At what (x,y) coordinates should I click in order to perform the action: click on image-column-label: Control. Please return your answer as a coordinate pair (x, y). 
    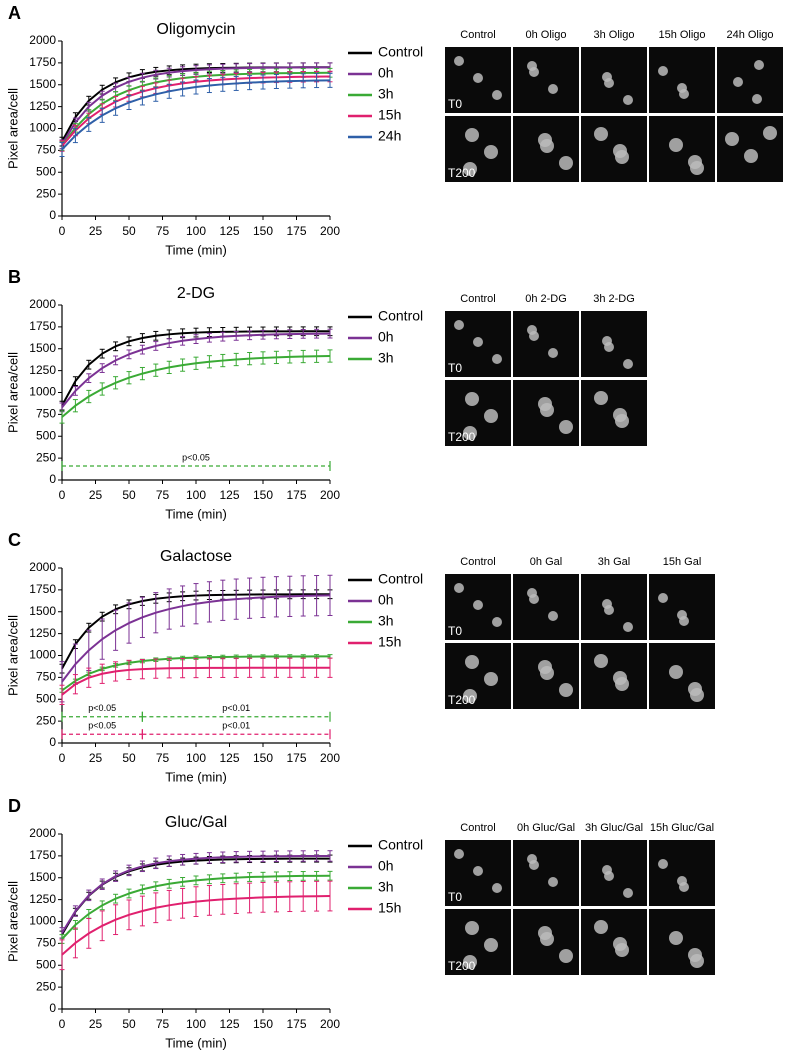
    Looking at the image, I should click on (477, 562).